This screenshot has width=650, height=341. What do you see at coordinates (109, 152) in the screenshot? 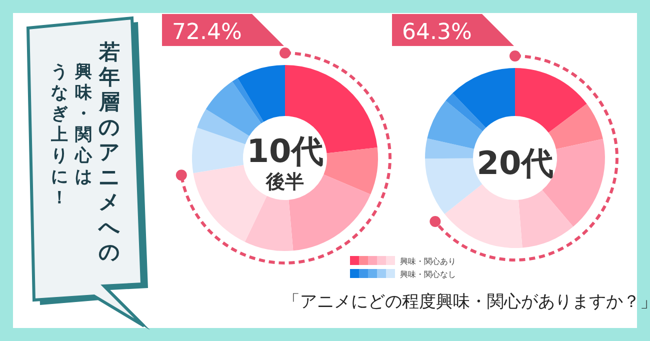
I see `chart-title: 若年層のアニメへの` at bounding box center [109, 152].